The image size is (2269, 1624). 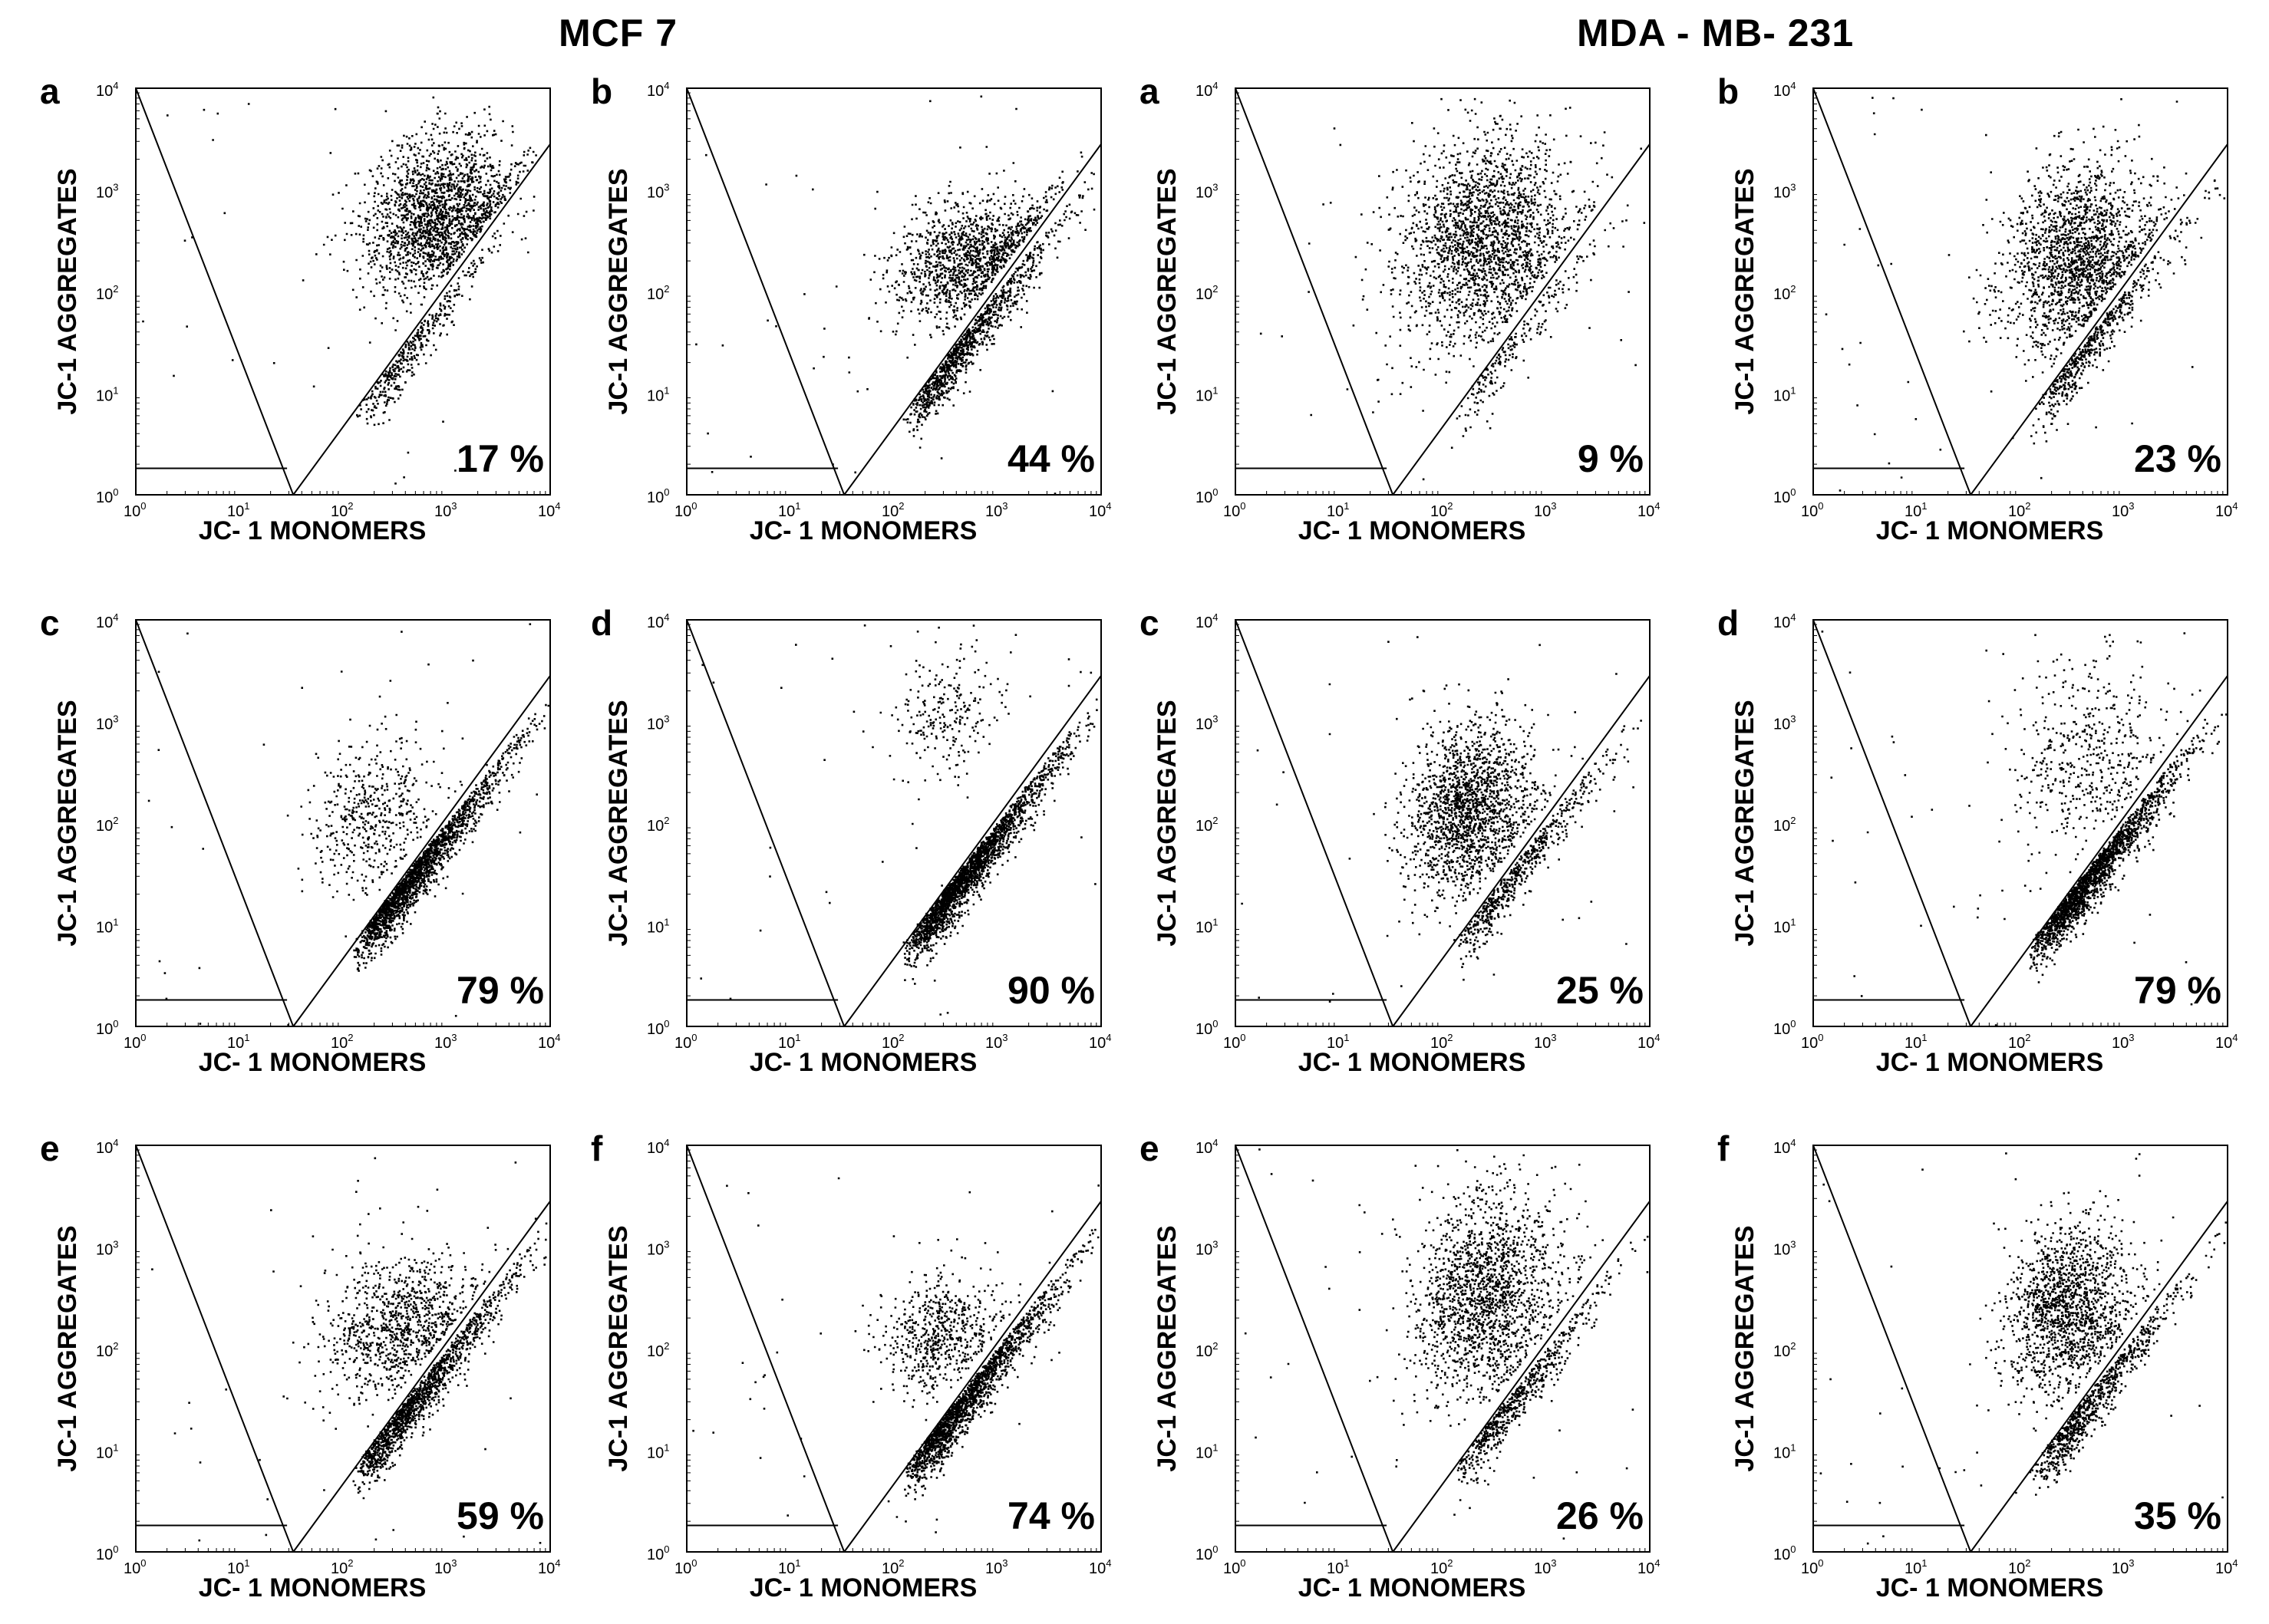 What do you see at coordinates (1723, 1148) in the screenshot?
I see `panel-letter: f` at bounding box center [1723, 1148].